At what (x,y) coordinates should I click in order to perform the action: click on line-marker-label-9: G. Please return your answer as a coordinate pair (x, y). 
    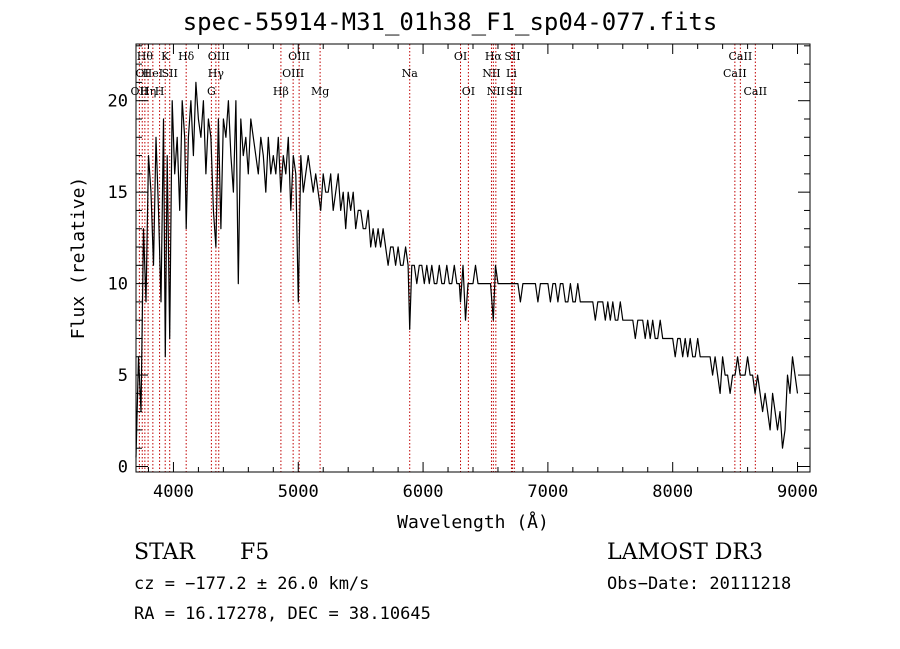
    Looking at the image, I should click on (211, 91).